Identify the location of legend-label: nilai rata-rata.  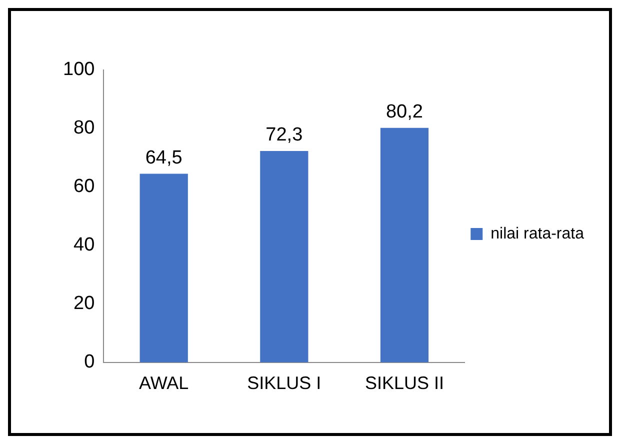
(537, 233).